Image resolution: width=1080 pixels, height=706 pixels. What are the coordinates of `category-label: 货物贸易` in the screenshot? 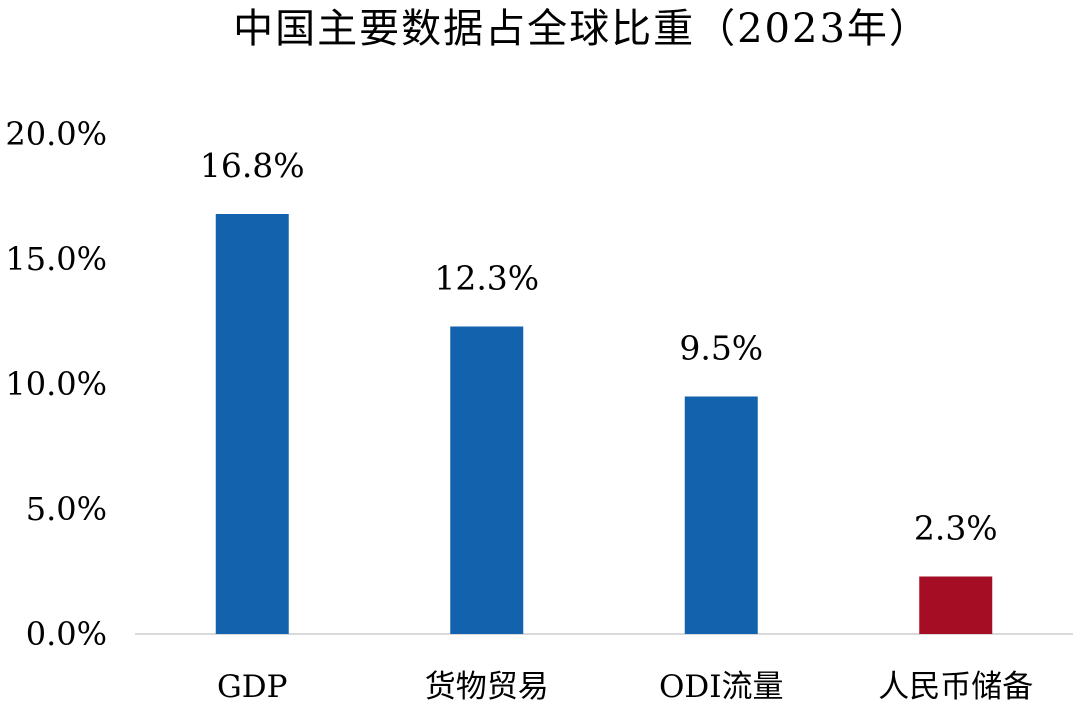 It's located at (487, 687).